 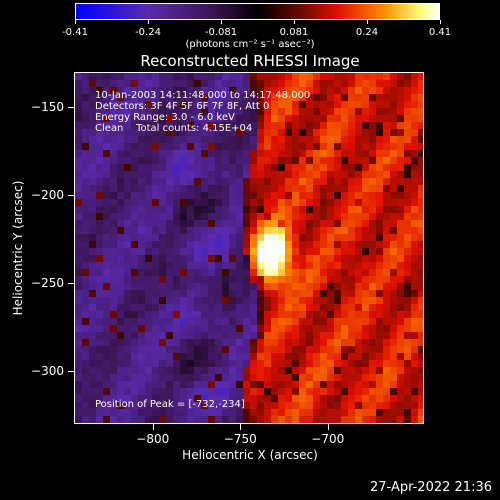 What do you see at coordinates (440, 32) in the screenshot?
I see `colorbar-tick-label: 0.41` at bounding box center [440, 32].